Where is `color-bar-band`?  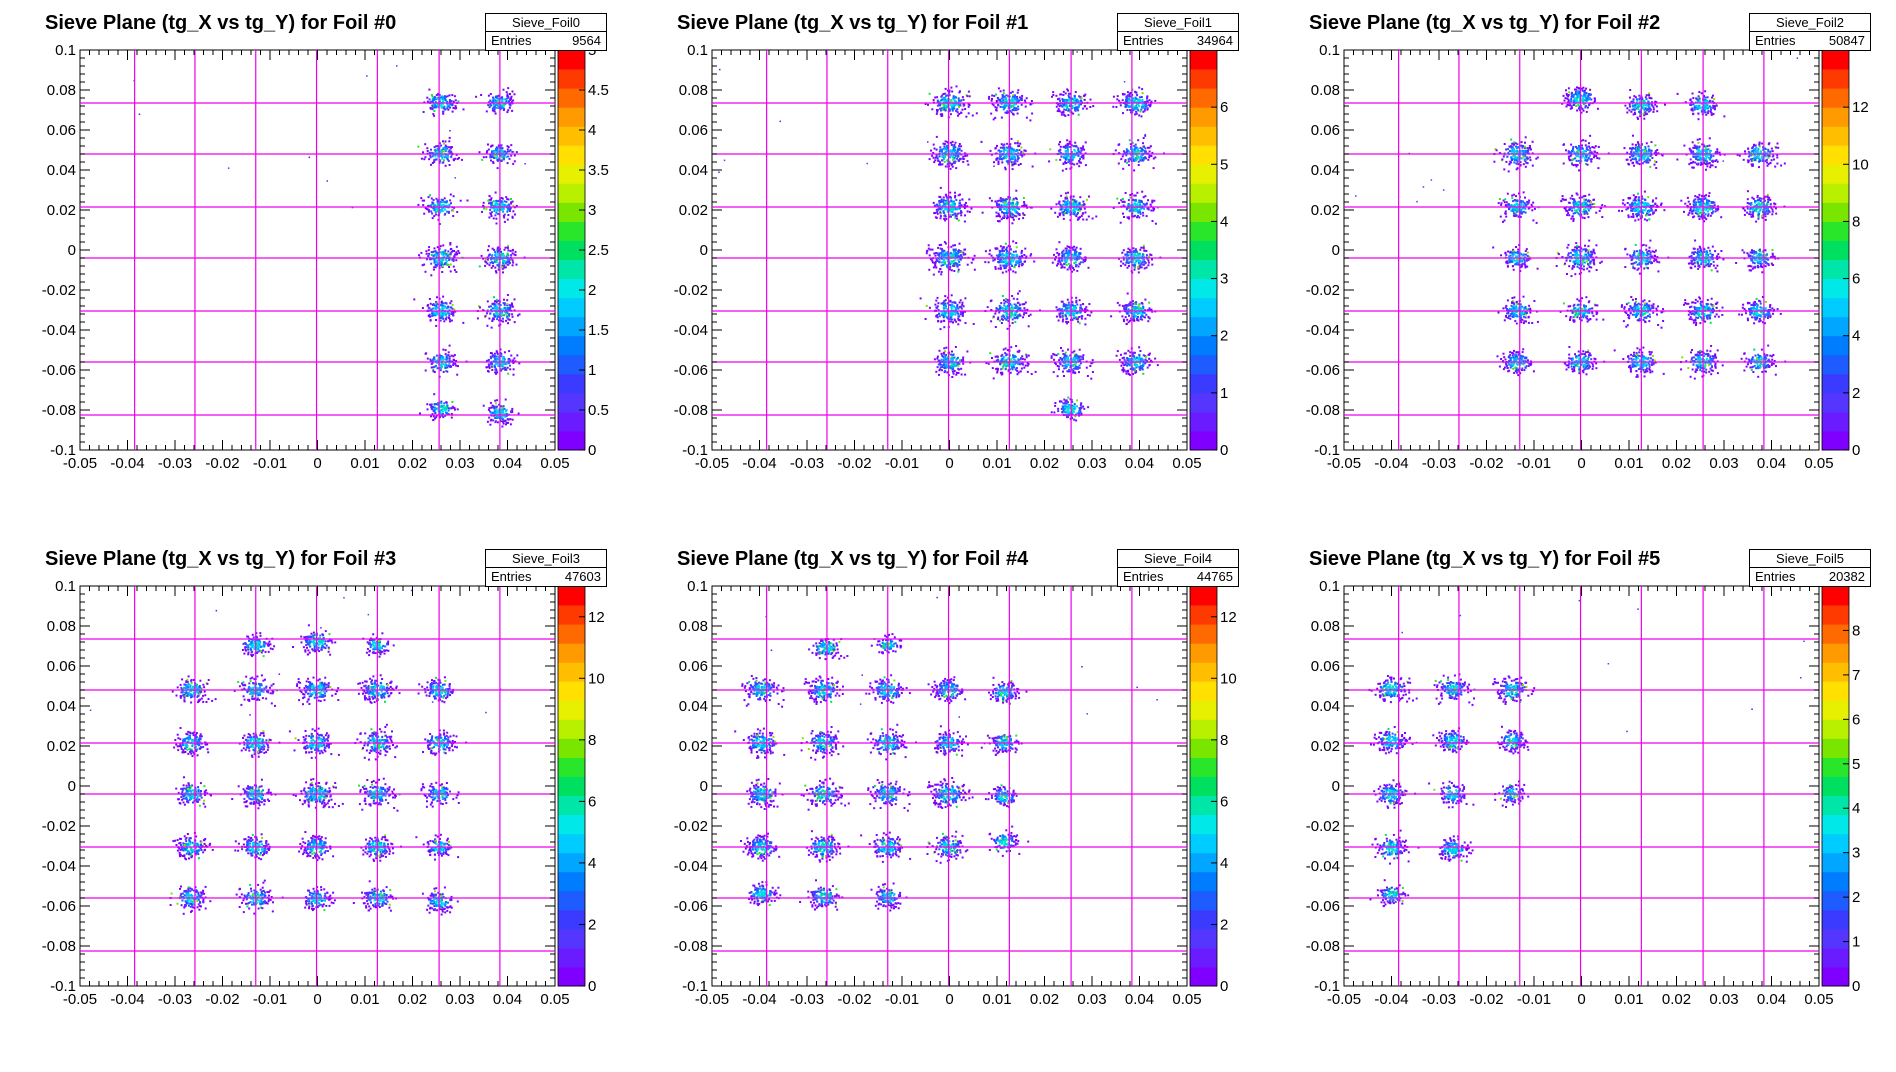
color-bar-band is located at coordinates (571, 60).